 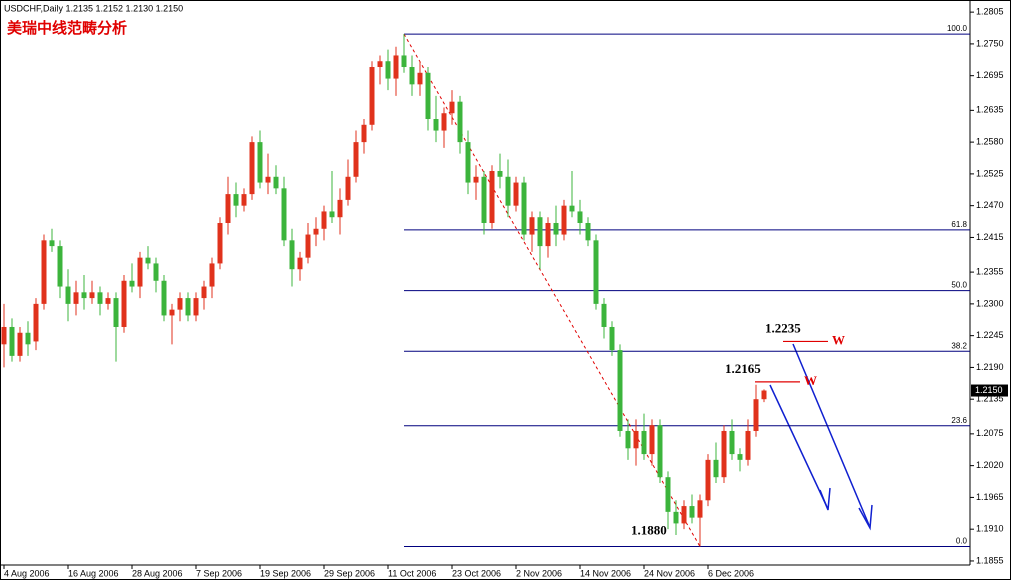 What do you see at coordinates (990, 12) in the screenshot?
I see `y-tick-label: 1.2805` at bounding box center [990, 12].